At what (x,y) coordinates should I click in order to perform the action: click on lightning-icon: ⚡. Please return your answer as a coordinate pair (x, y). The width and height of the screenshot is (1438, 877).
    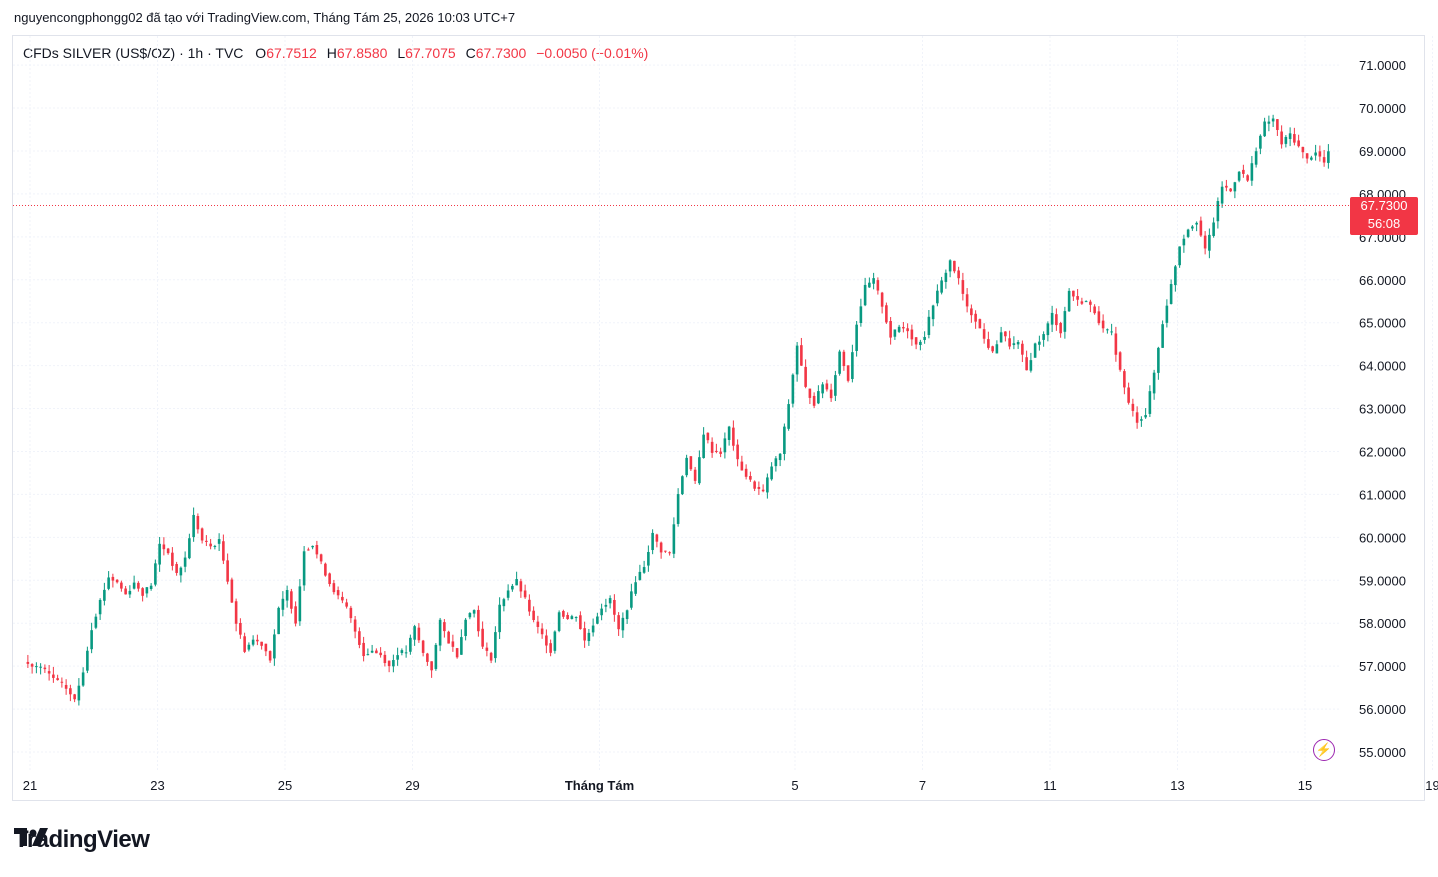
    Looking at the image, I should click on (1324, 750).